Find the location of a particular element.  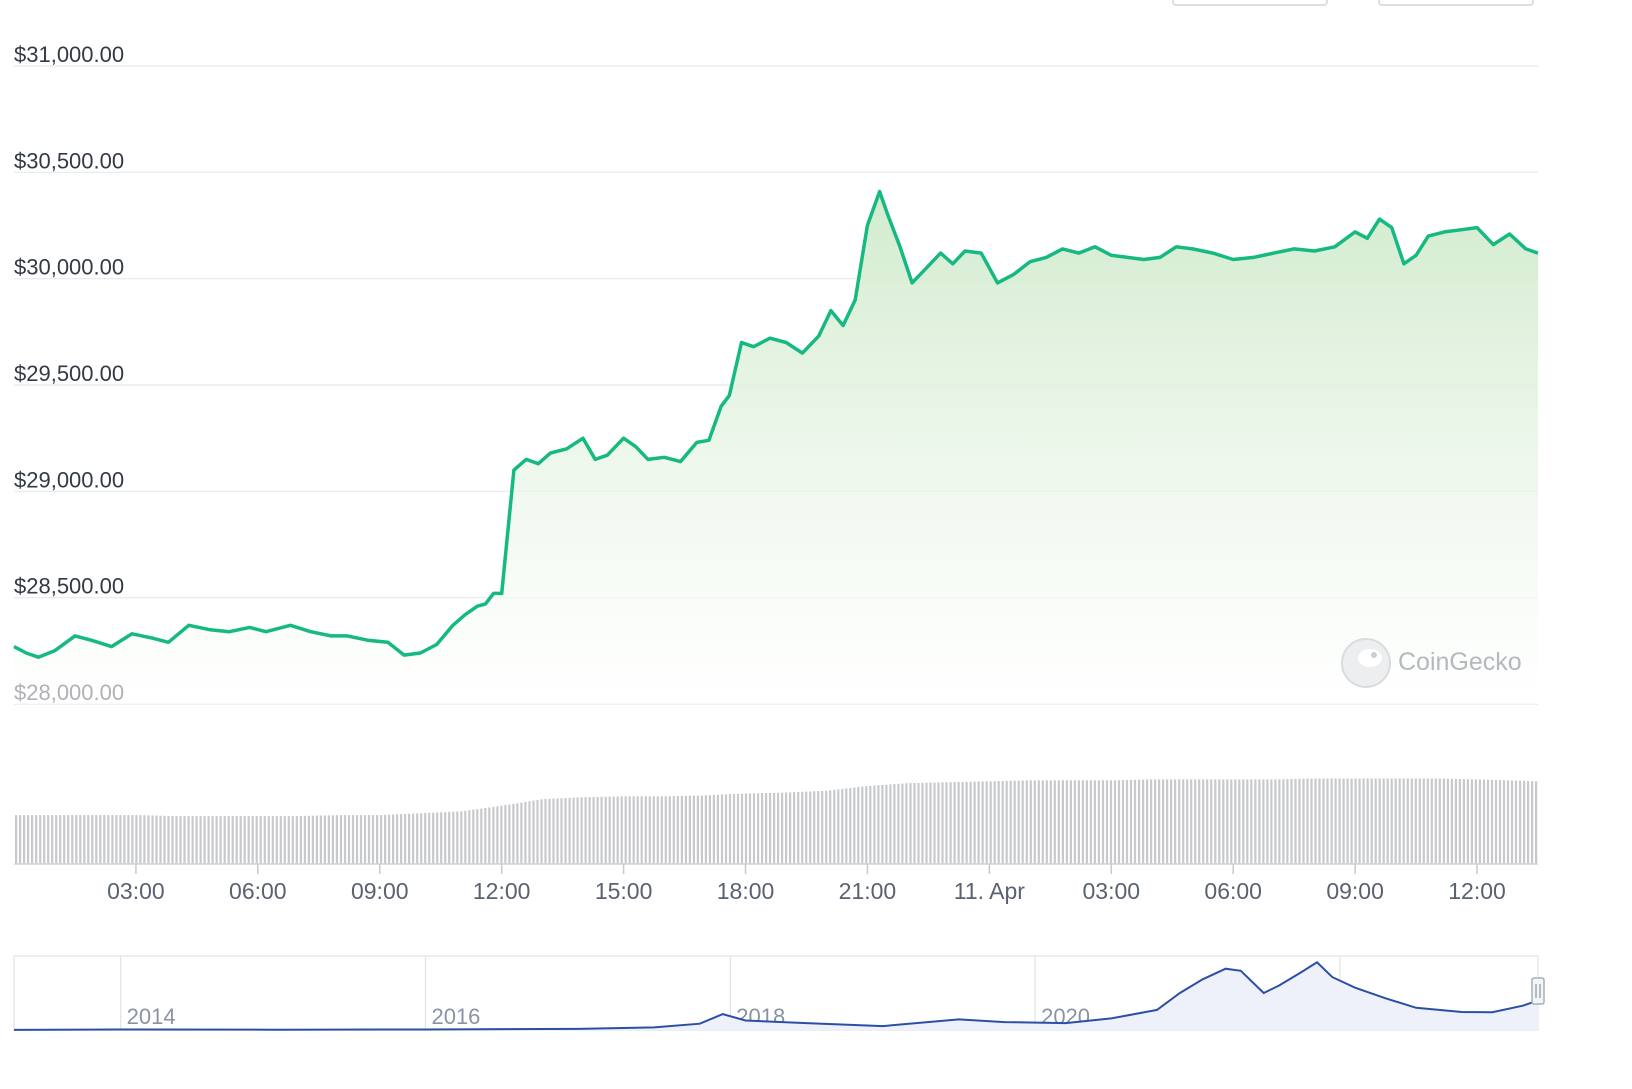

navigator: 20142016201820202022 is located at coordinates (779, 993).